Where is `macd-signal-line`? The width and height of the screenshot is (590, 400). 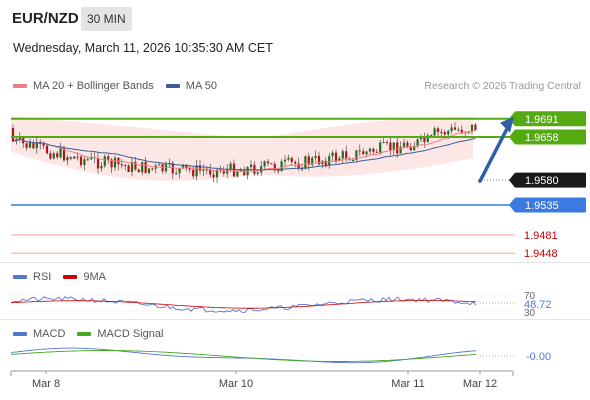 macd-signal-line is located at coordinates (243, 356).